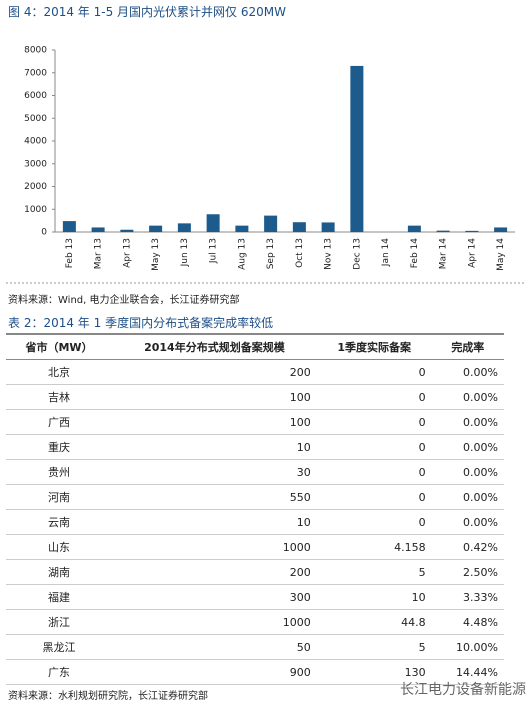 This screenshot has height=710, width=532. What do you see at coordinates (59, 397) in the screenshot?
I see `table-cell: 吉林` at bounding box center [59, 397].